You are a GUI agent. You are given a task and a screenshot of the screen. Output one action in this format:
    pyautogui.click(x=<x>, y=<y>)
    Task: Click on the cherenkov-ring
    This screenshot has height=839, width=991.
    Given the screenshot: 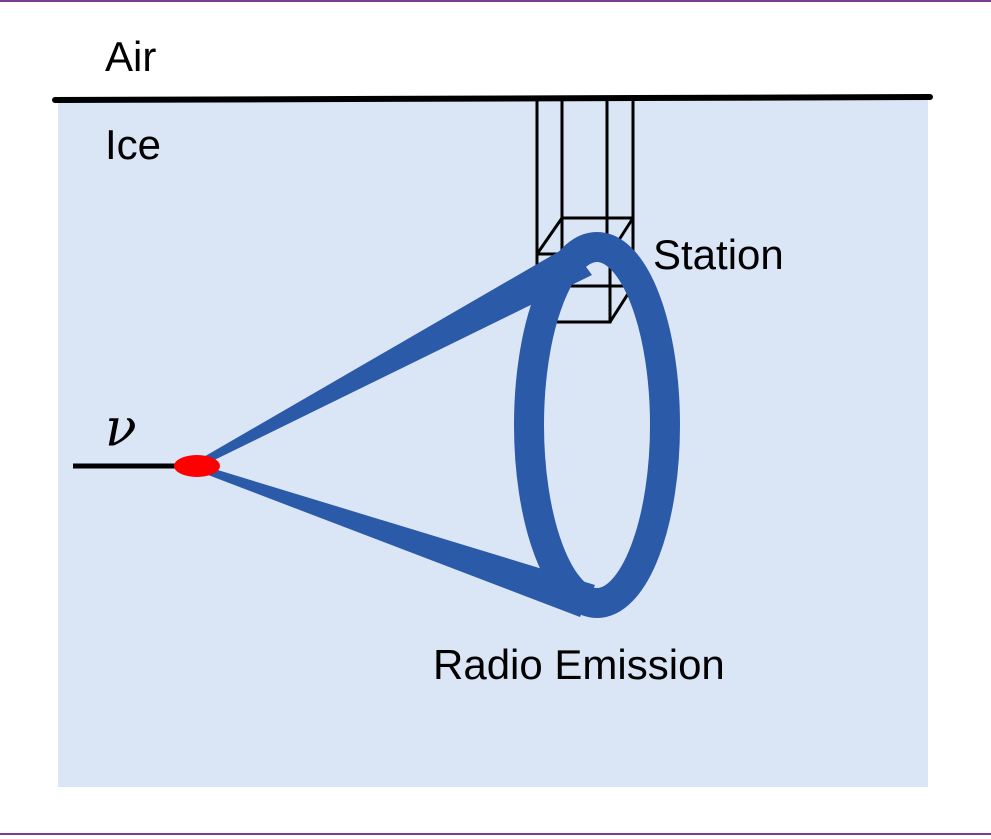 What is the action you would take?
    pyautogui.click(x=597, y=425)
    